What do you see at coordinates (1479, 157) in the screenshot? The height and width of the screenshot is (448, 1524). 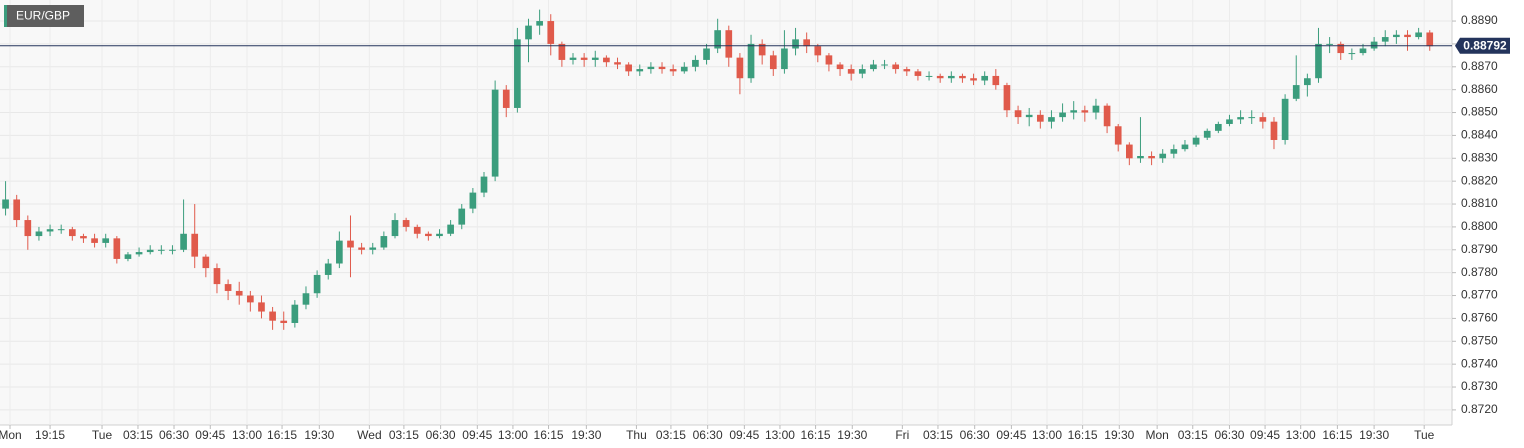 I see `y-tick-label: 0.8830` at bounding box center [1479, 157].